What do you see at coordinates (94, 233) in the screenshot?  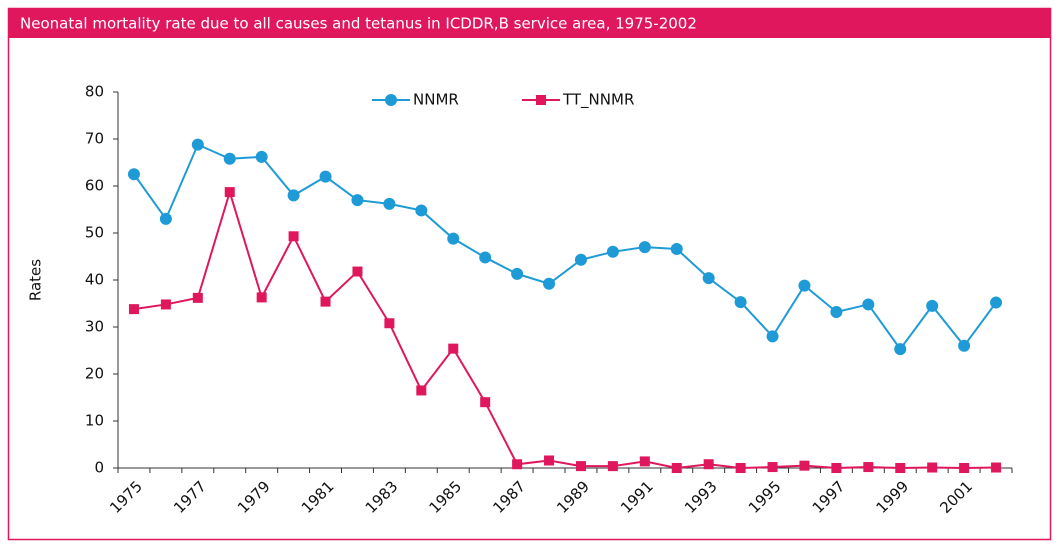 I see `y-tick-label: 50` at bounding box center [94, 233].